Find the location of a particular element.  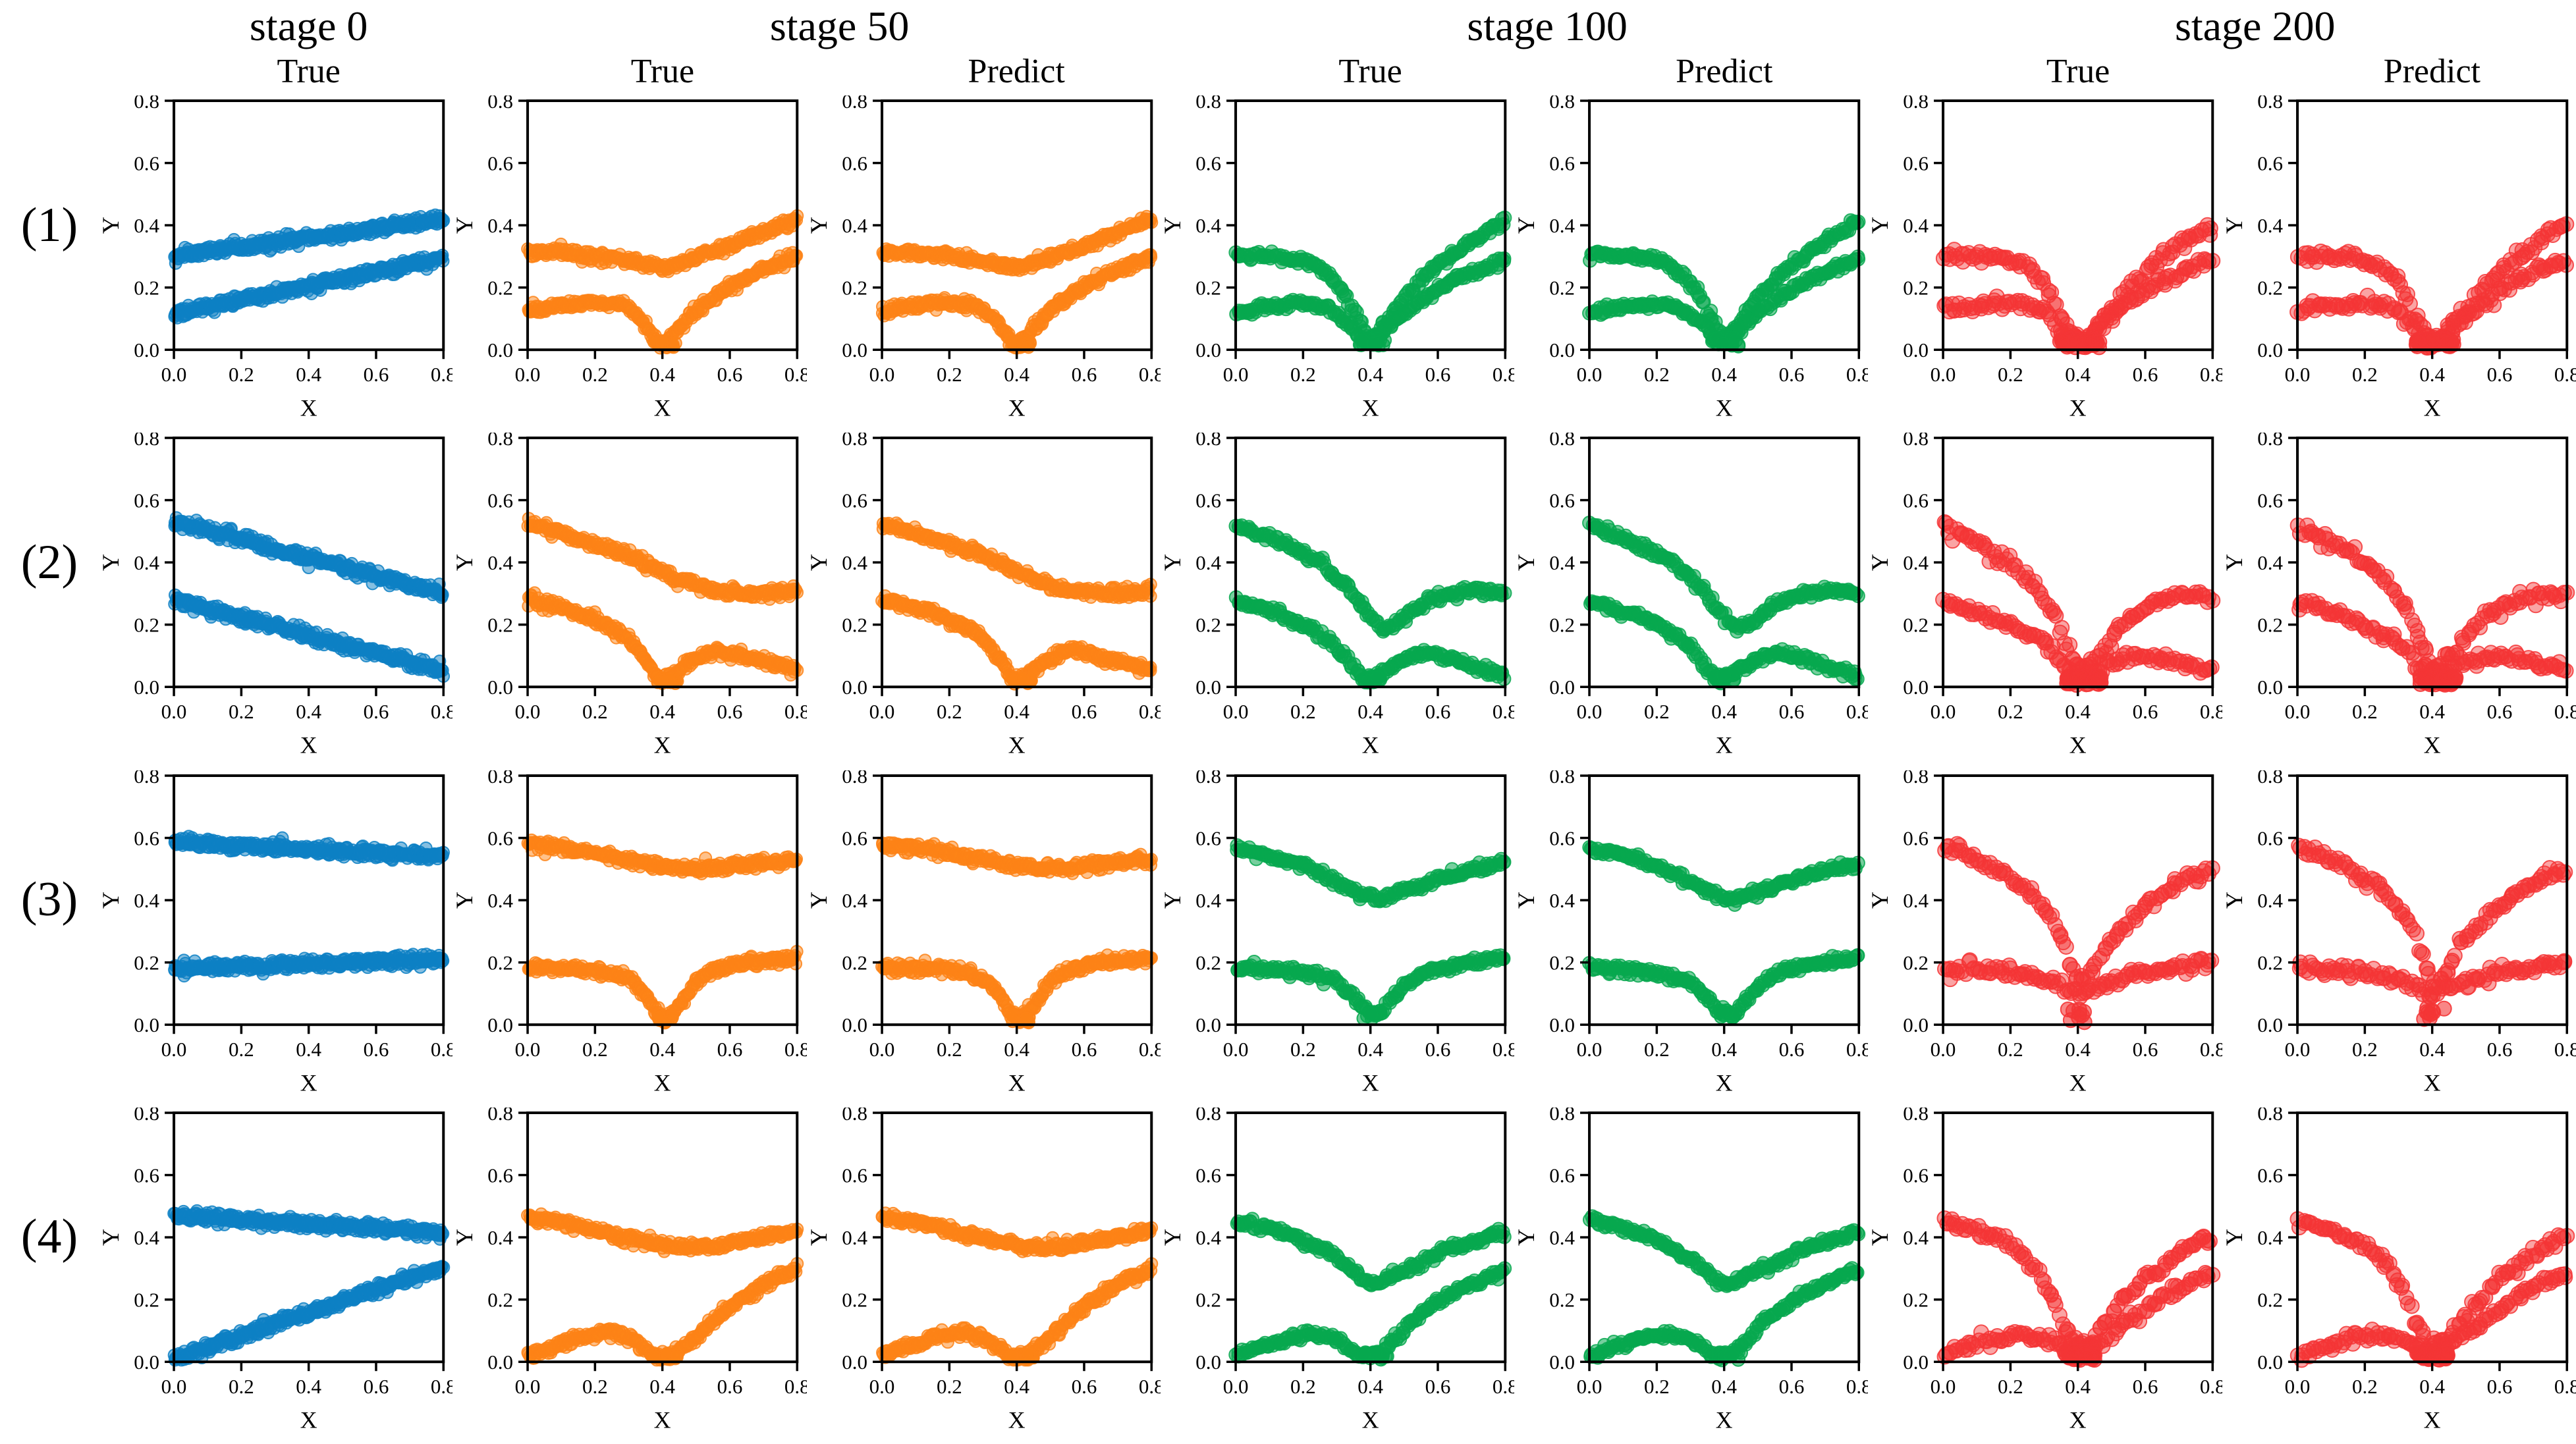

subplot-title: True is located at coordinates (662, 72).